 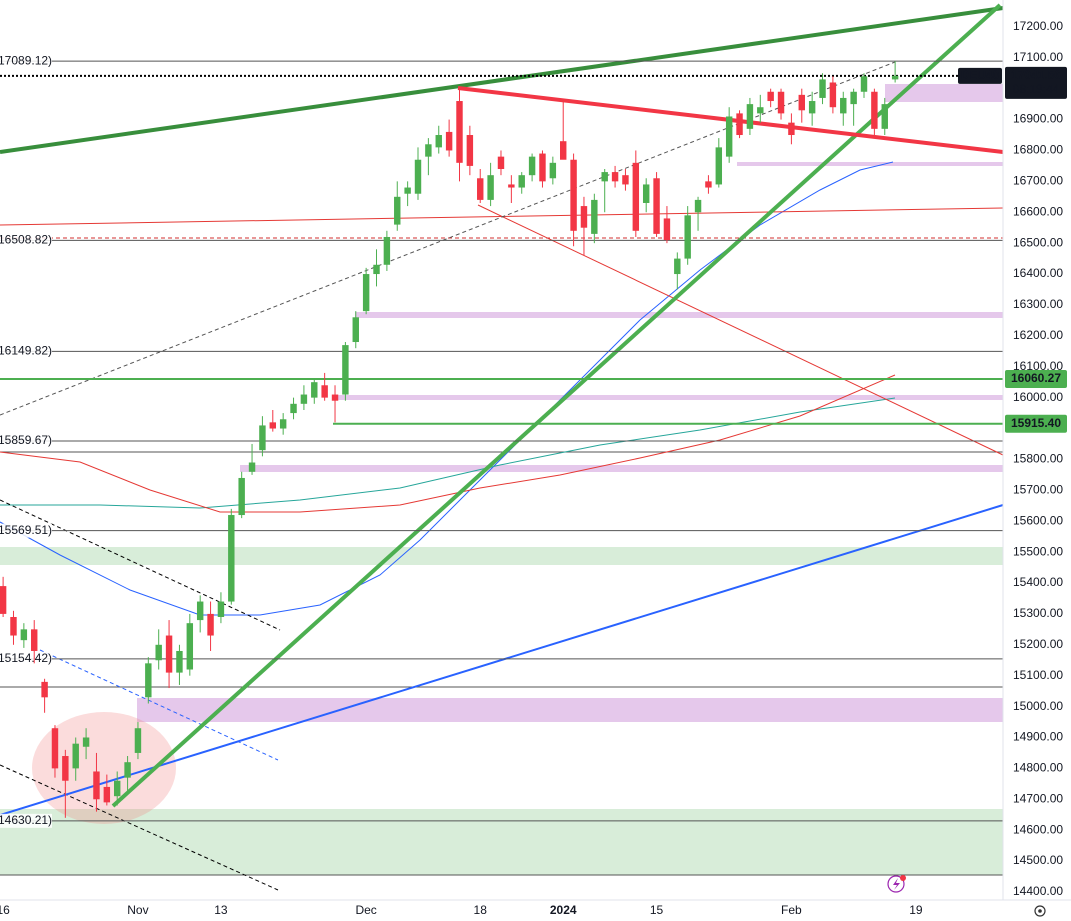 I want to click on trend-line, so click(x=140, y=565).